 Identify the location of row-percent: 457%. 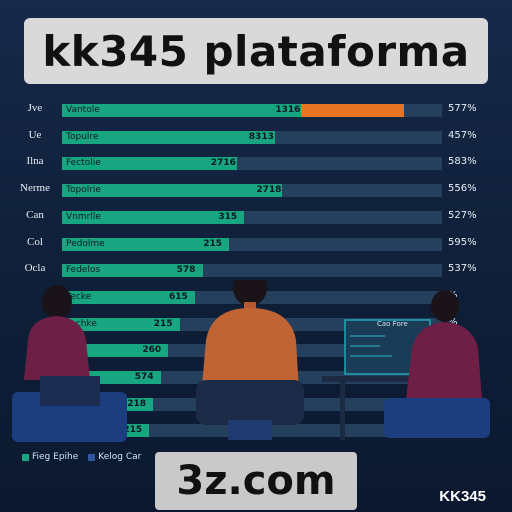
(462, 135).